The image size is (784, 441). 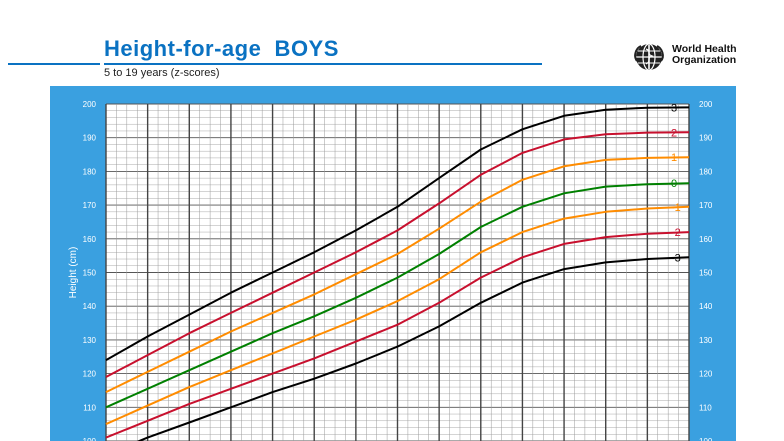 What do you see at coordinates (323, 64) in the screenshot?
I see `title-rule` at bounding box center [323, 64].